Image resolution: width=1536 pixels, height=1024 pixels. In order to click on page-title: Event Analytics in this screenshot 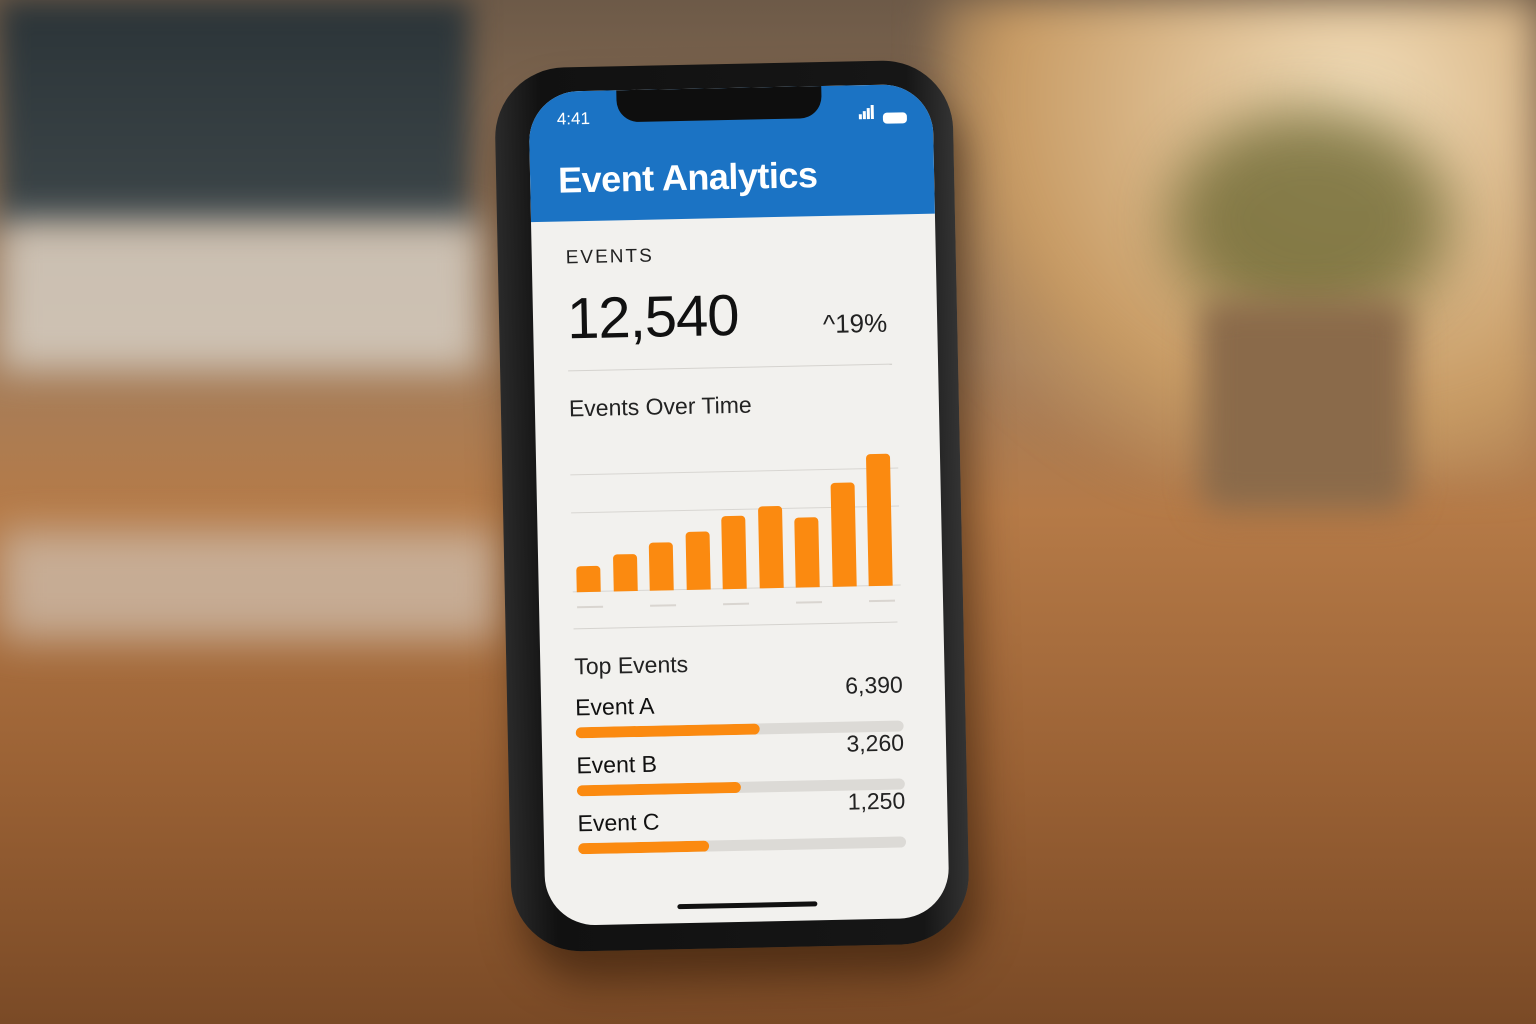, I will do `click(687, 177)`.